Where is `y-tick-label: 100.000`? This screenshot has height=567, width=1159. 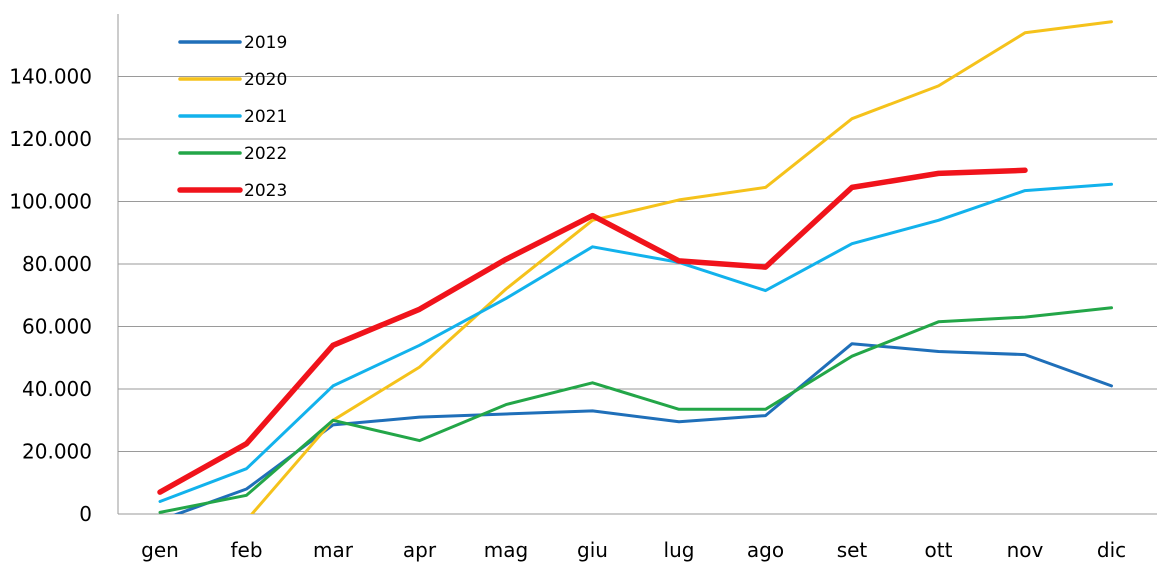 y-tick-label: 100.000 is located at coordinates (50, 202).